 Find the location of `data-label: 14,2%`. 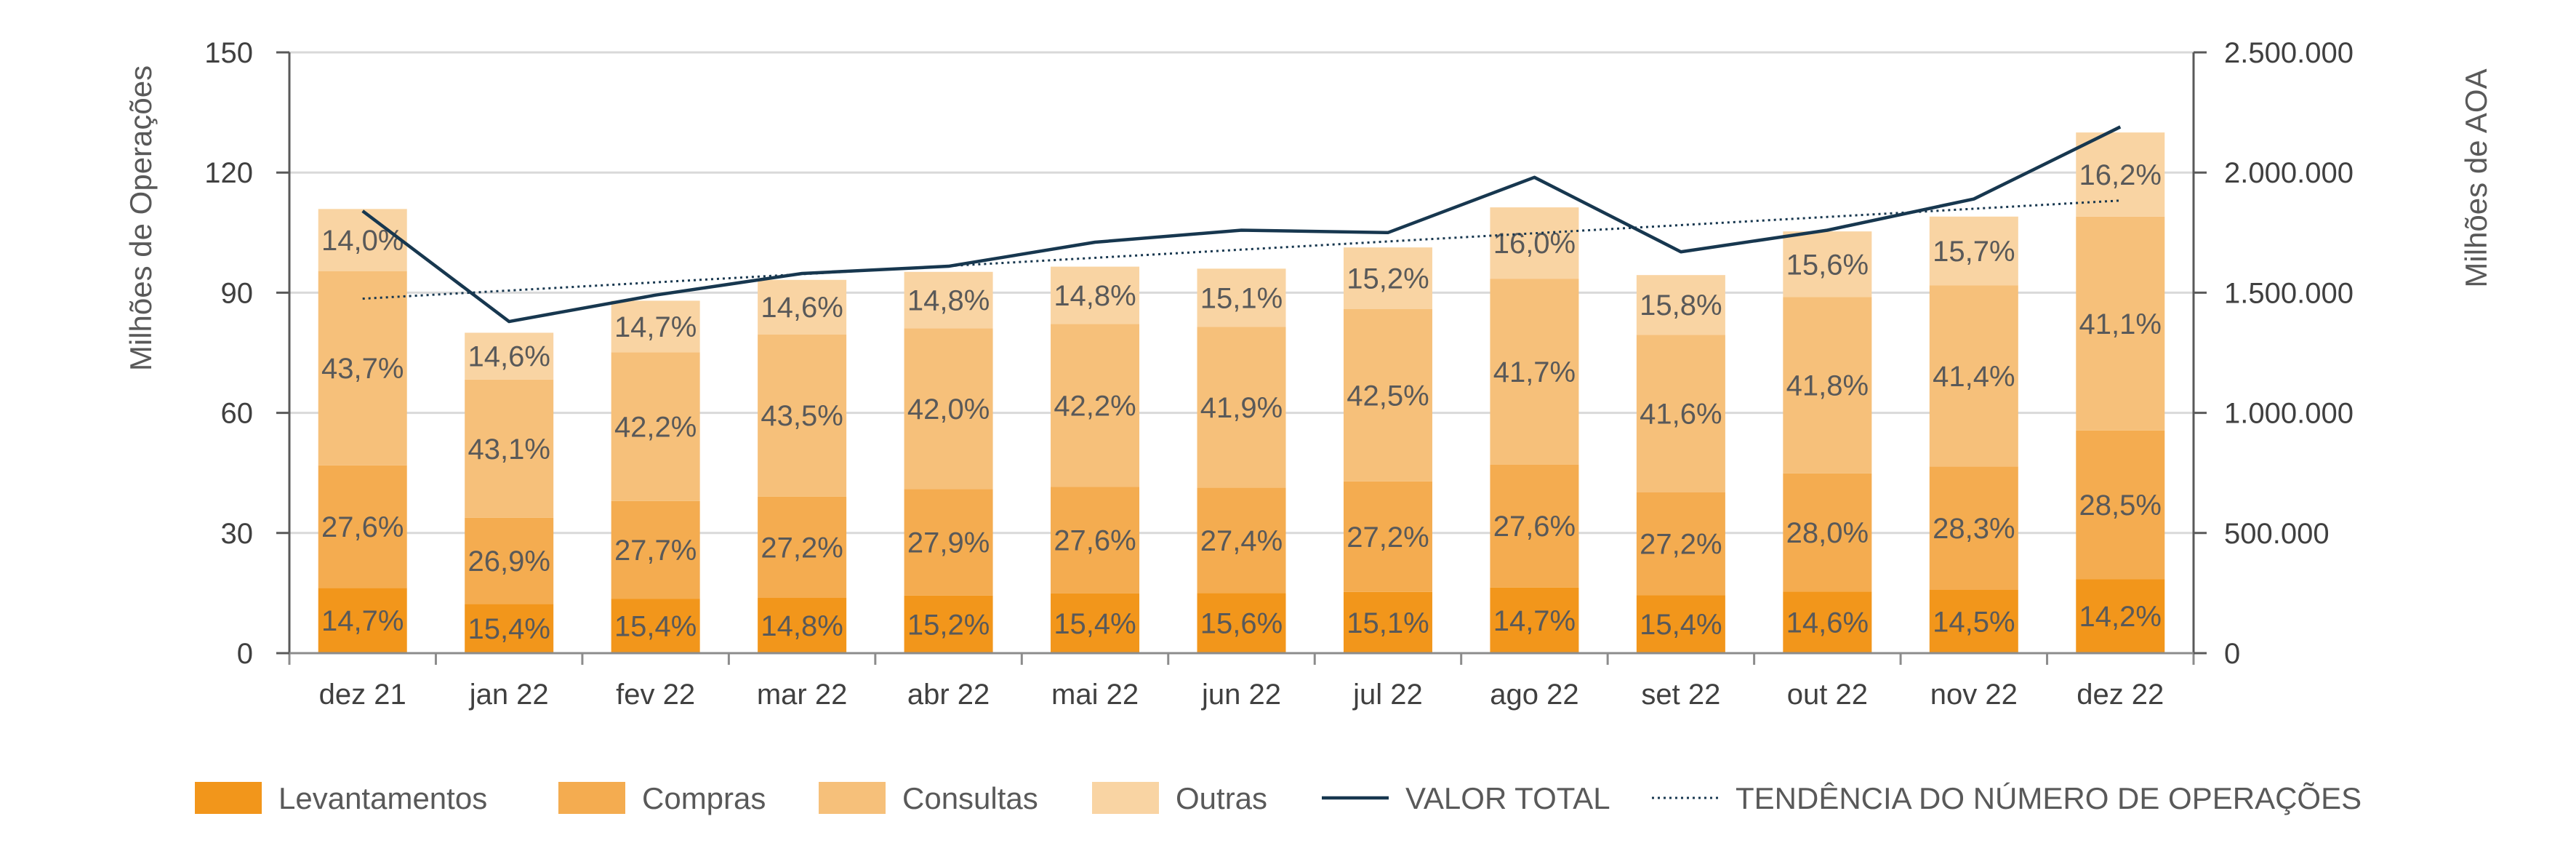

data-label: 14,2% is located at coordinates (2120, 617).